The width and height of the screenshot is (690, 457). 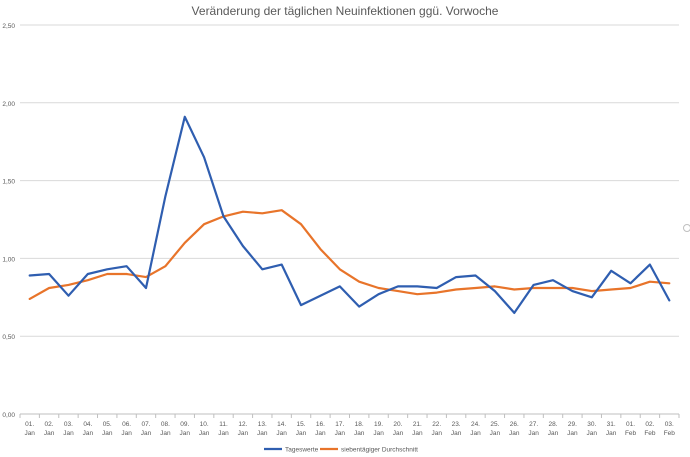 What do you see at coordinates (339, 424) in the screenshot?
I see `x-tick-label-day: 17.` at bounding box center [339, 424].